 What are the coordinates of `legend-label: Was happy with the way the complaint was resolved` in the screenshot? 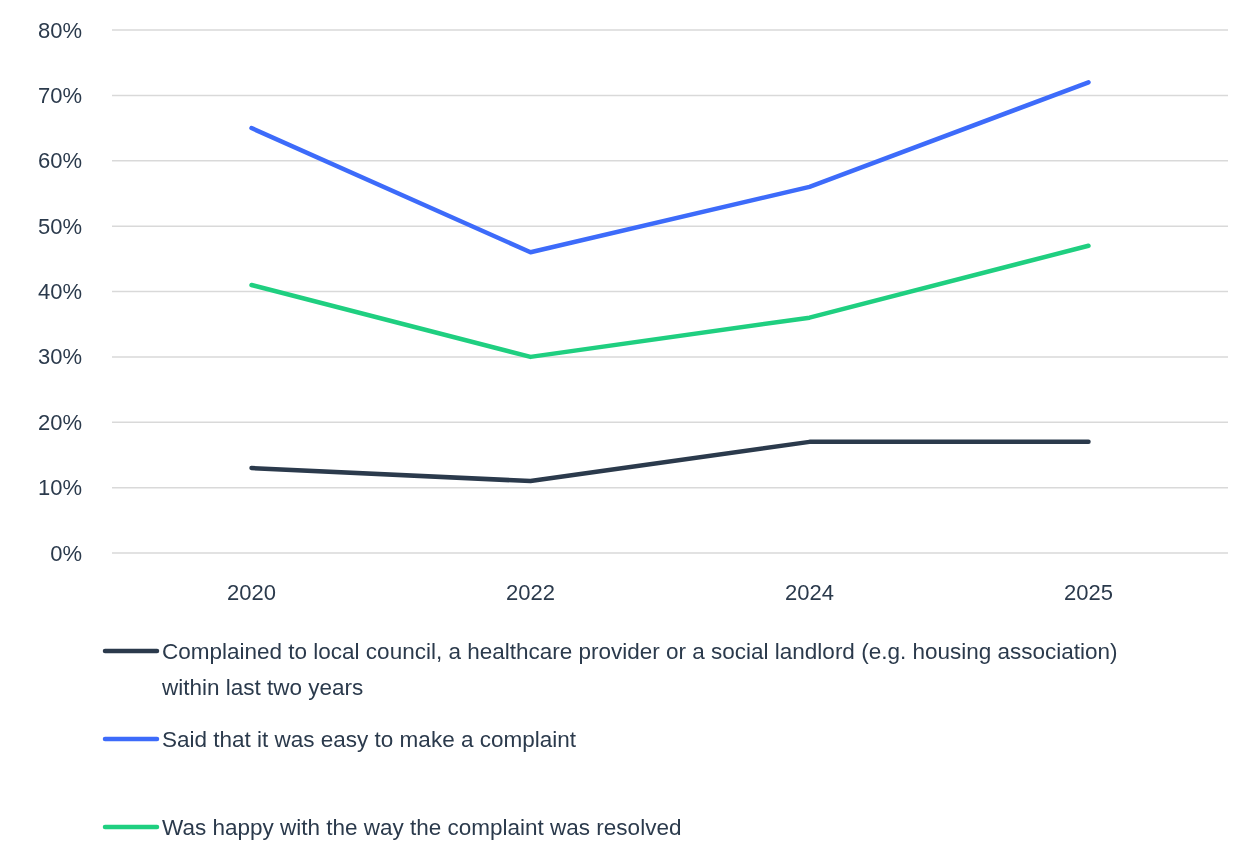 It's located at (422, 827).